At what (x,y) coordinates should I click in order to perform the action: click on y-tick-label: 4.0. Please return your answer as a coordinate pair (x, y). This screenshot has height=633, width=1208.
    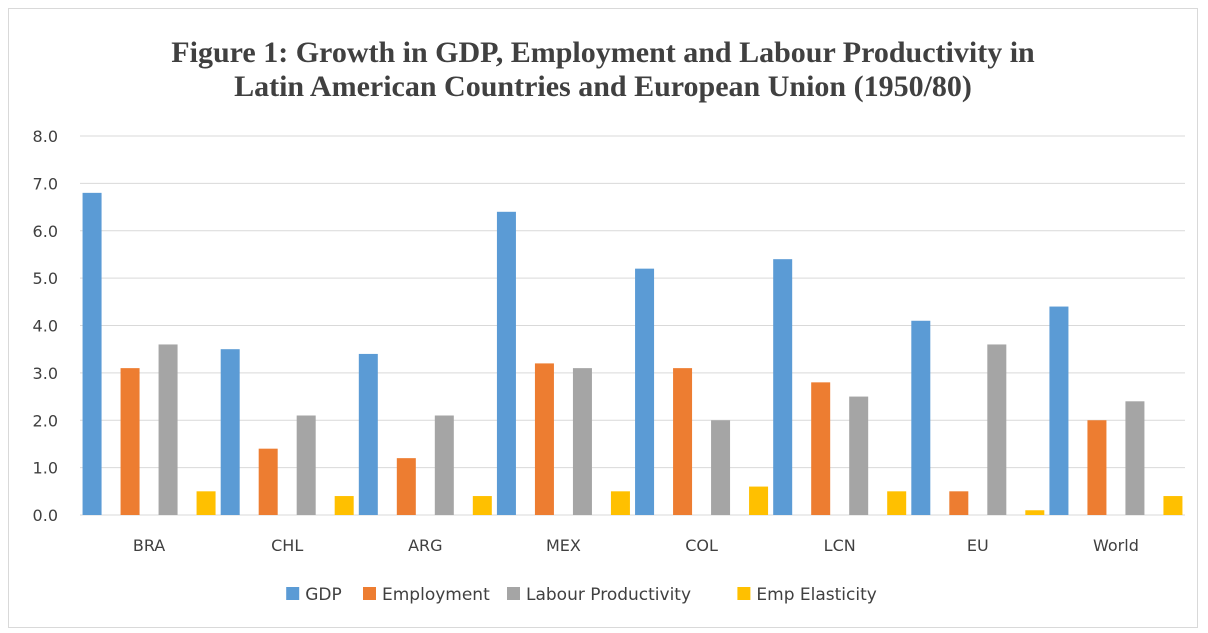
    Looking at the image, I should click on (45, 326).